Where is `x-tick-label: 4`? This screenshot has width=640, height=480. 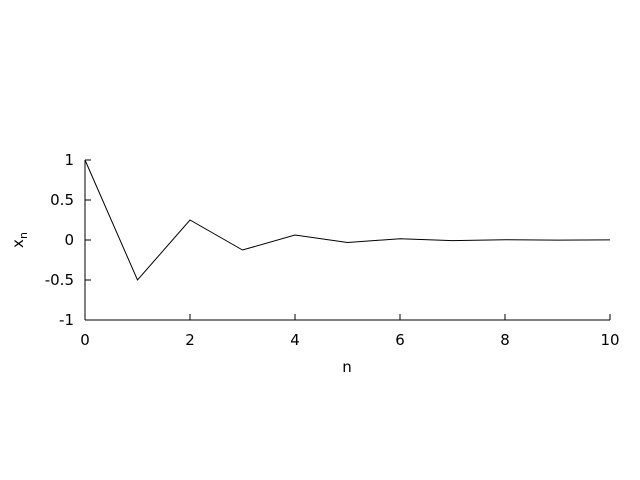 x-tick-label: 4 is located at coordinates (295, 340).